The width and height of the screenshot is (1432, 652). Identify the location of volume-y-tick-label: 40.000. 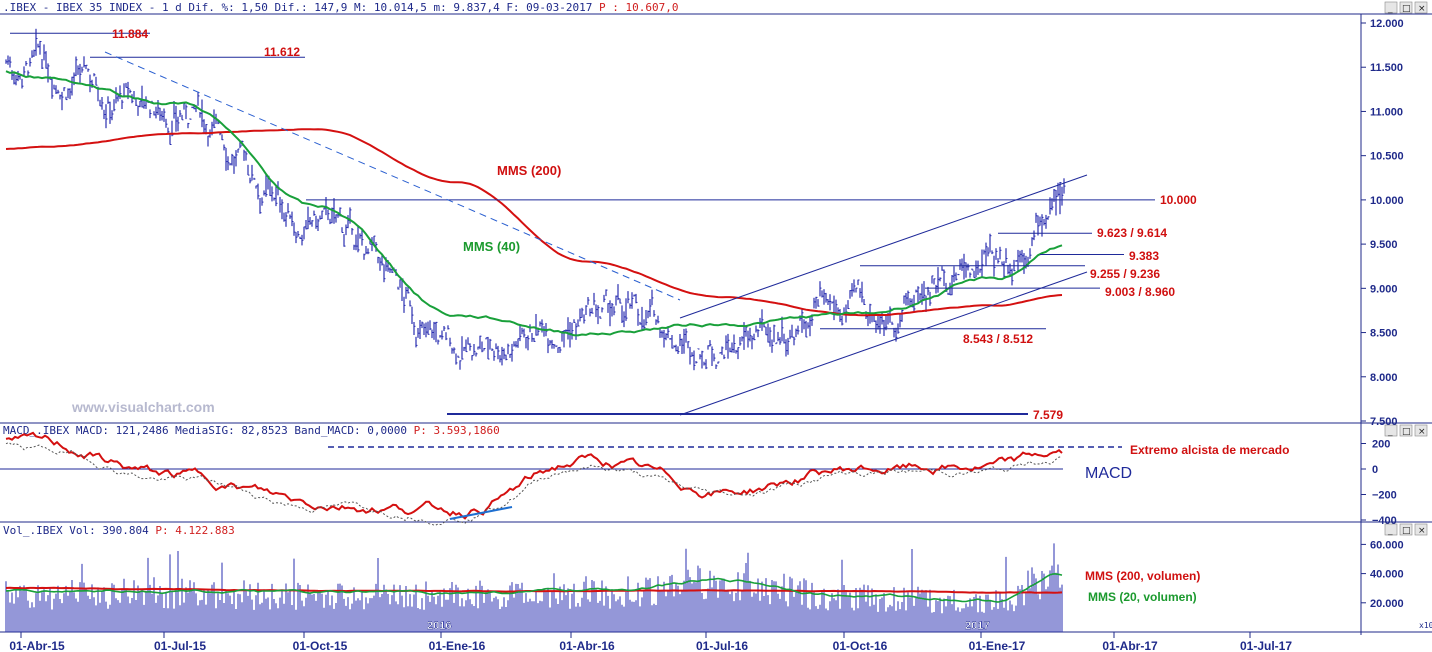
(1387, 575).